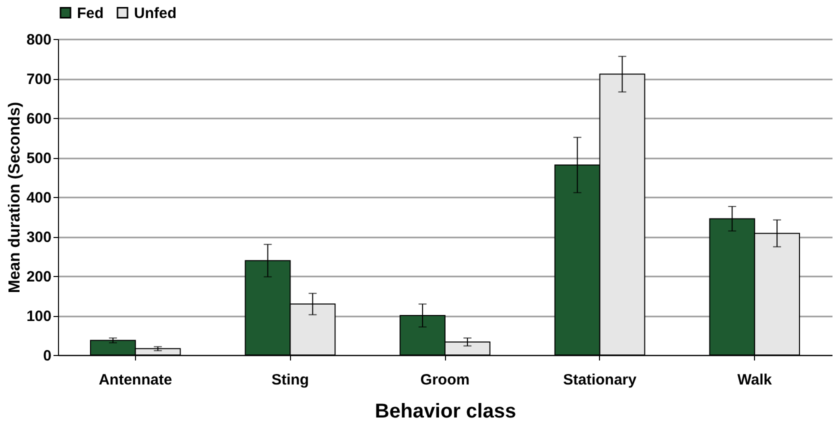 The image size is (837, 426). I want to click on x-axis-title: Behavior class, so click(445, 411).